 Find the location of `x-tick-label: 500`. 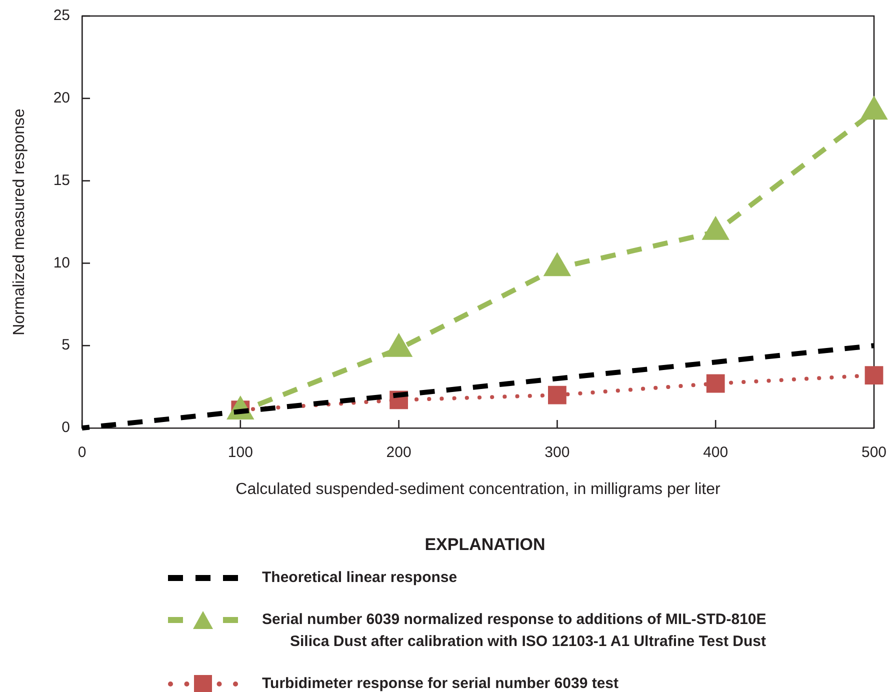

x-tick-label: 500 is located at coordinates (874, 453).